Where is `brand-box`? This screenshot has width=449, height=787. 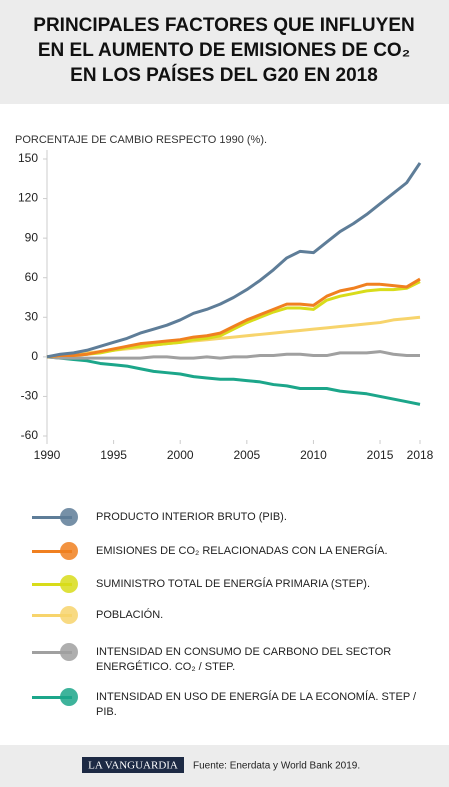
brand-box is located at coordinates (133, 765).